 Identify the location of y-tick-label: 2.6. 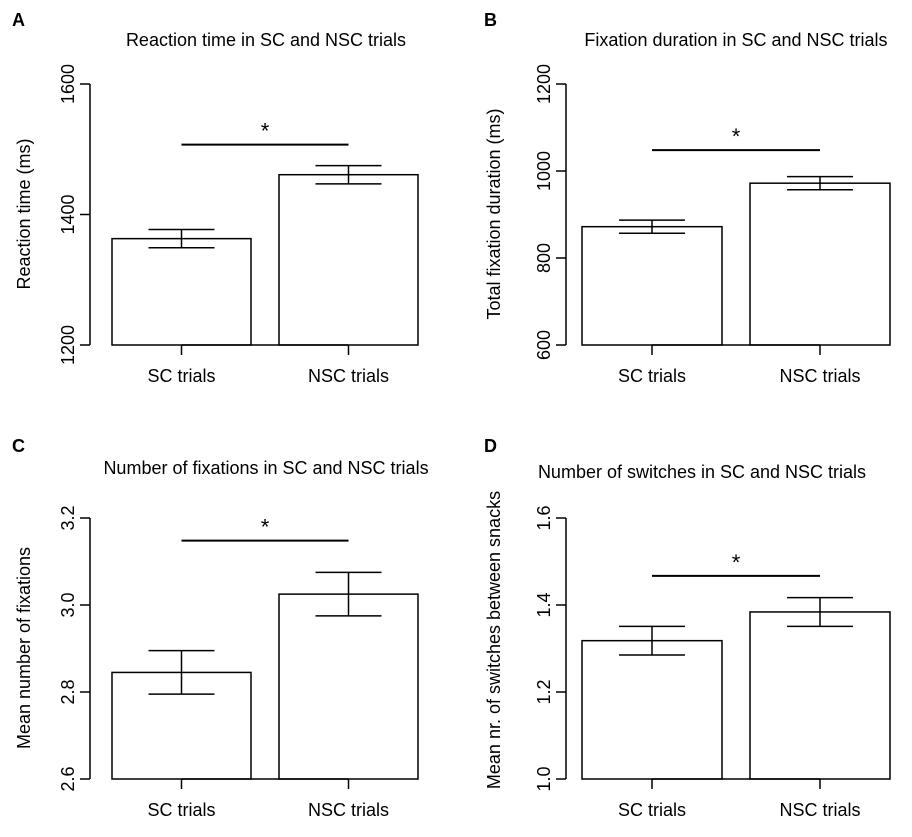
(68, 778).